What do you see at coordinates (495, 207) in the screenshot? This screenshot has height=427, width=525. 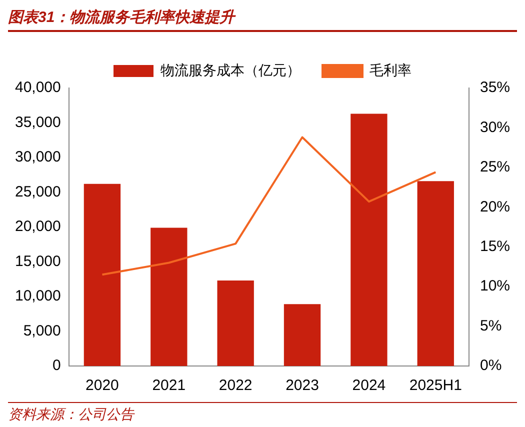 I see `y2-tick-label: 20%` at bounding box center [495, 207].